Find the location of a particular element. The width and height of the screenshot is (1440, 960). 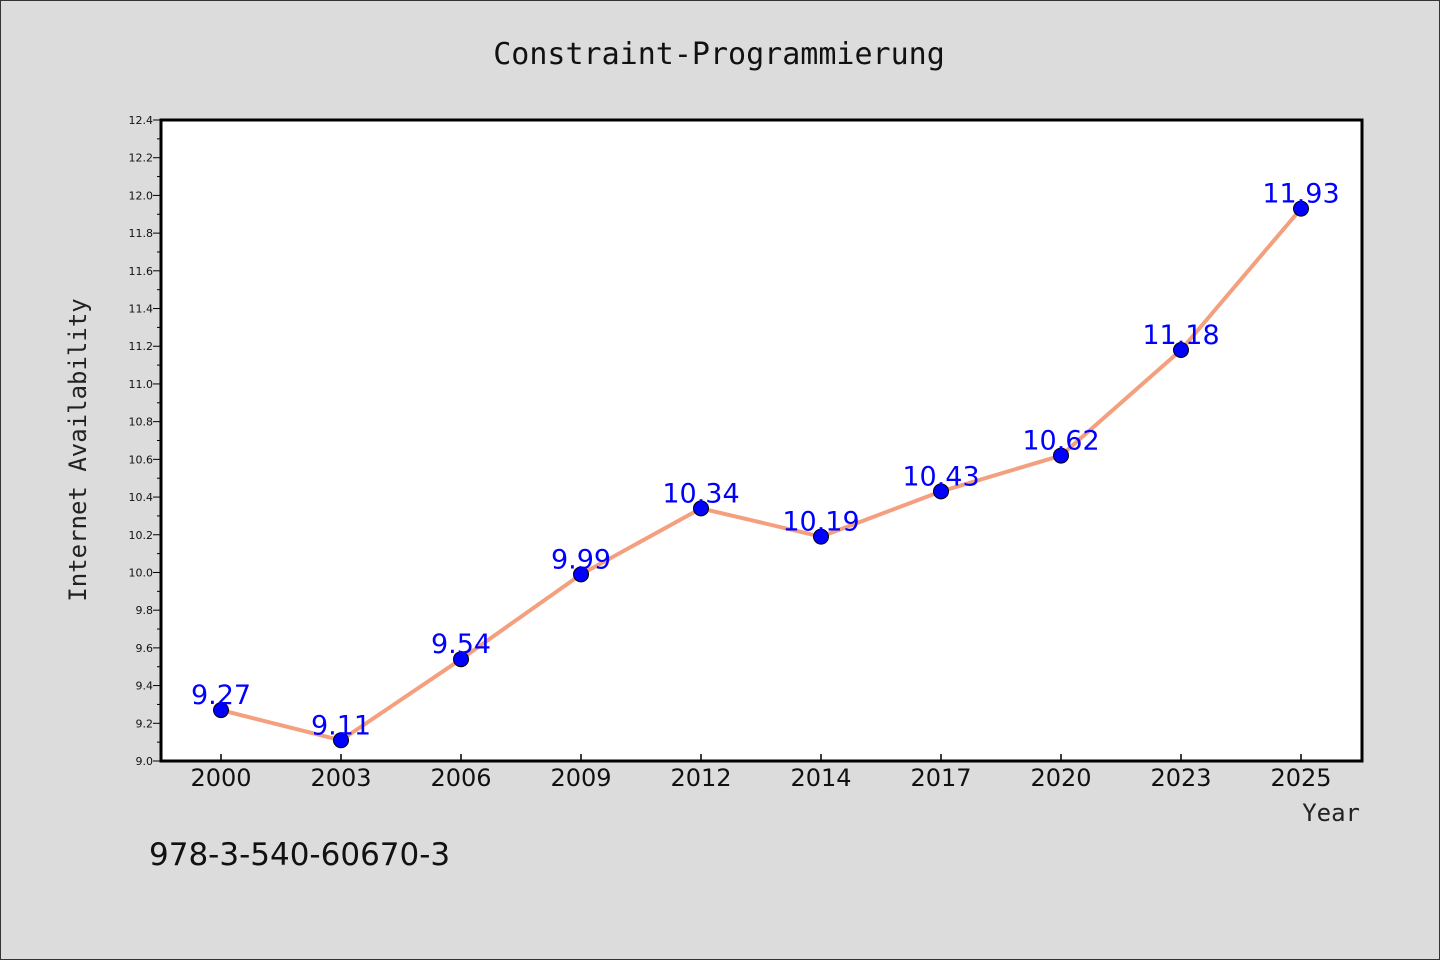

chart-title: Constraint-Programmierung is located at coordinates (719, 54).